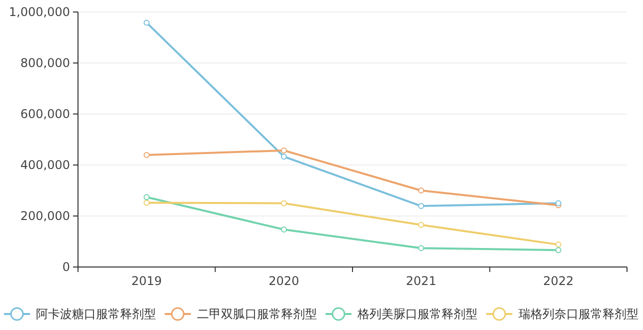 The width and height of the screenshot is (643, 330). What do you see at coordinates (578, 314) in the screenshot?
I see `legend-label: 瑞格列奈口服常释剂型` at bounding box center [578, 314].